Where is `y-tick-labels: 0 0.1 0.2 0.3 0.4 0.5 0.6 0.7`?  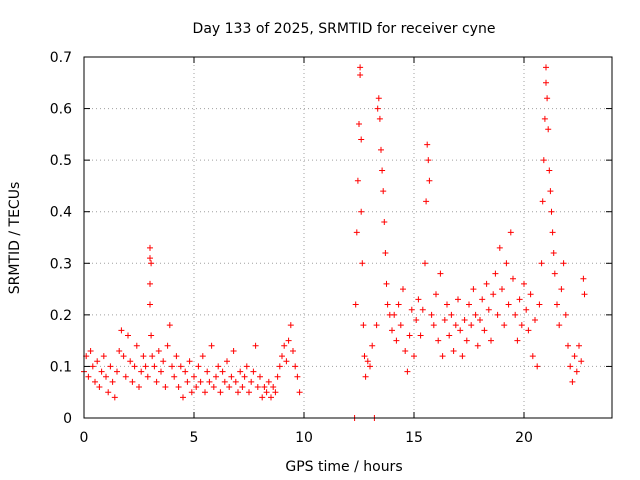
y-tick-labels: 0 0.1 0.2 0.3 0.4 0.5 0.6 0.7 is located at coordinates (61, 238).